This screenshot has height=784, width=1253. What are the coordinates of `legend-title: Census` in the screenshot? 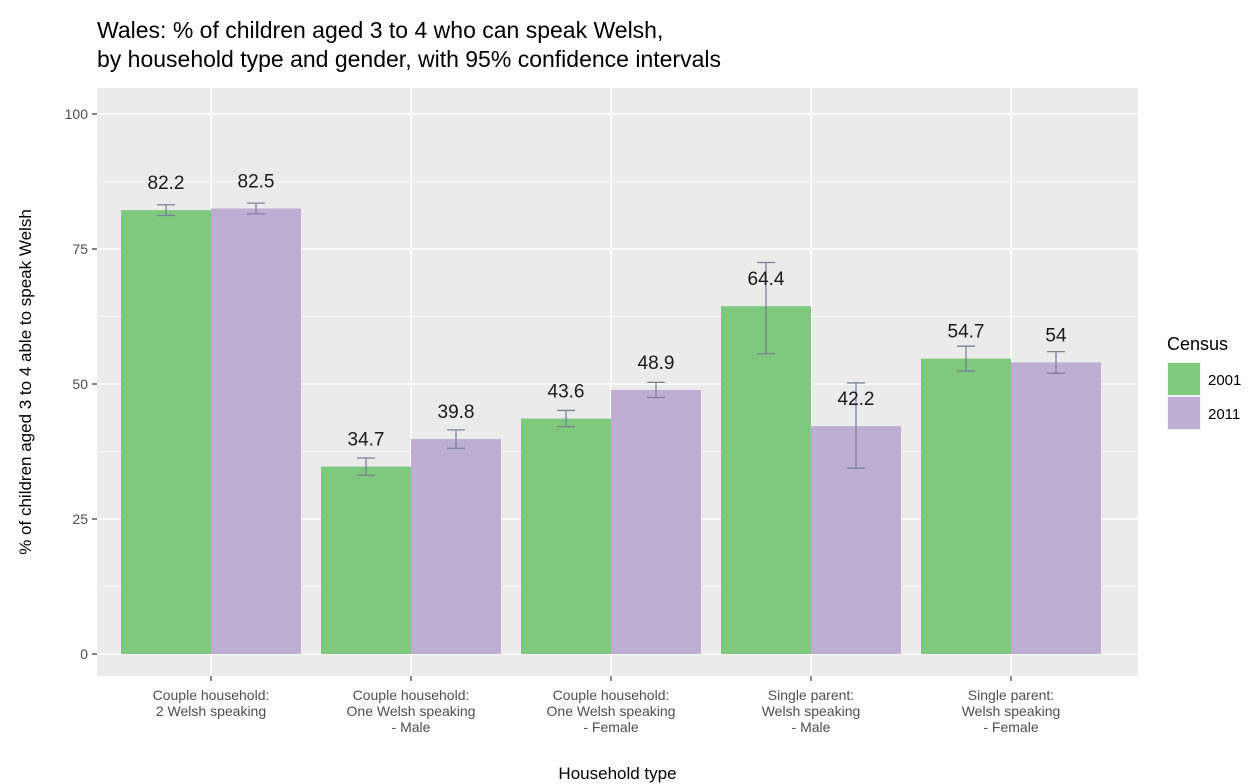 It's located at (1197, 344).